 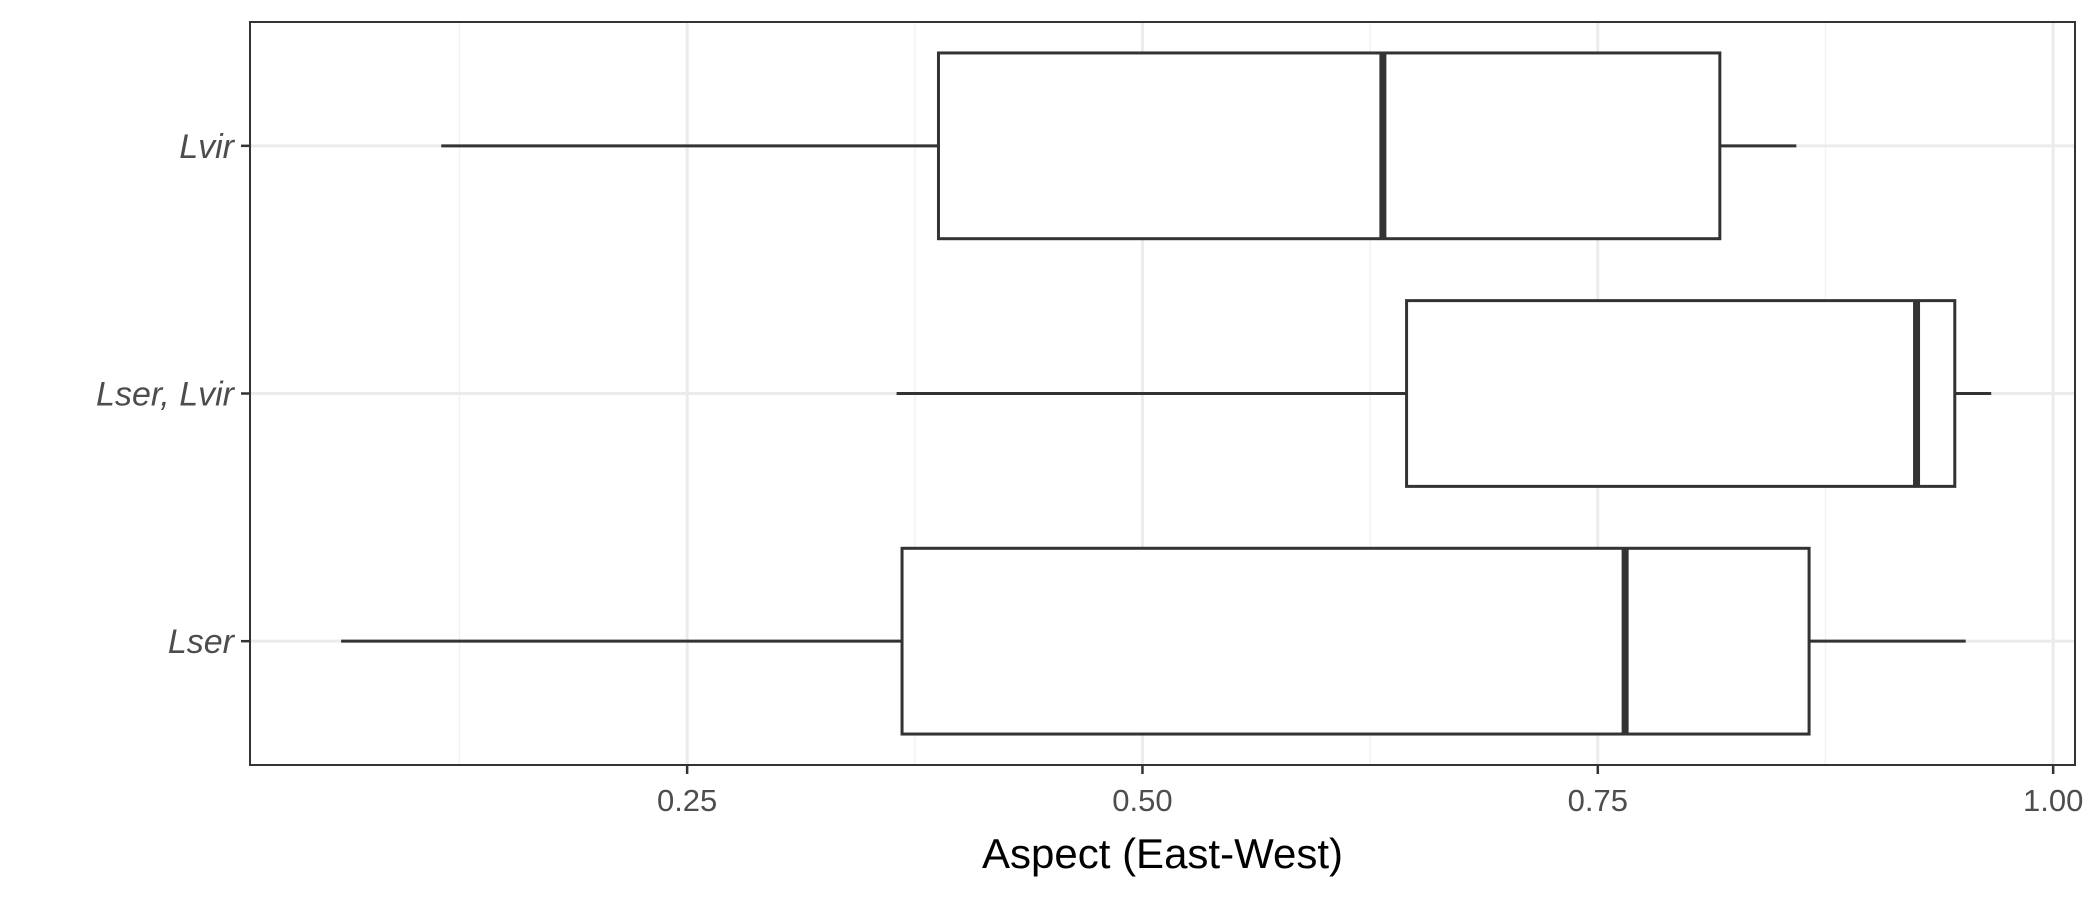 What do you see at coordinates (1162, 853) in the screenshot?
I see `x-axis-title: Aspect (East-West)` at bounding box center [1162, 853].